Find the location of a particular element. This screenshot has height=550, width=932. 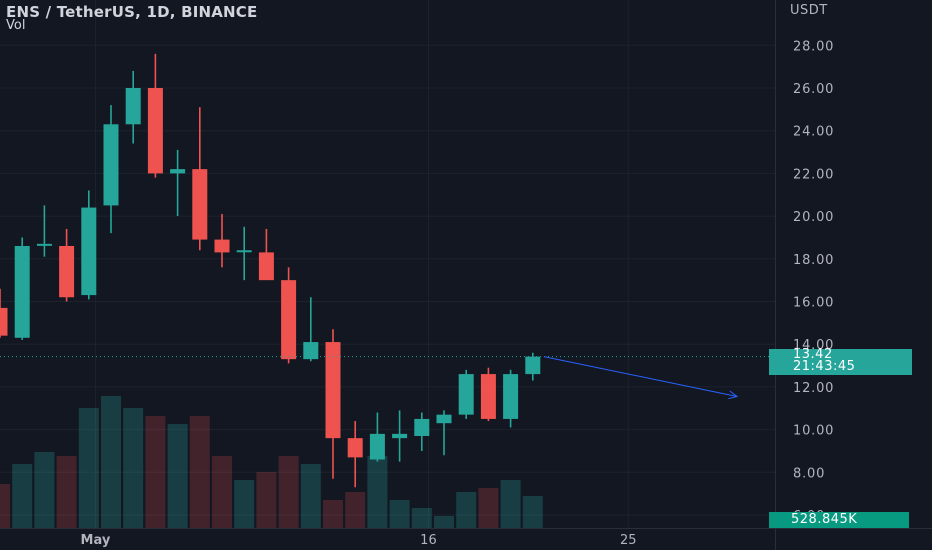

price-tick-label: 24.00 is located at coordinates (813, 132).